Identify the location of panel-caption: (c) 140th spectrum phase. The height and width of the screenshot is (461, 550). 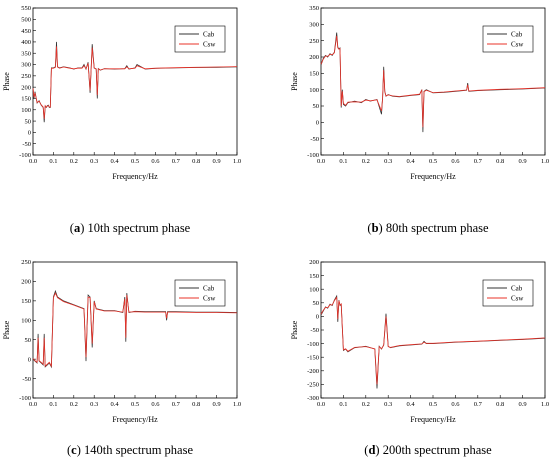
(130, 450).